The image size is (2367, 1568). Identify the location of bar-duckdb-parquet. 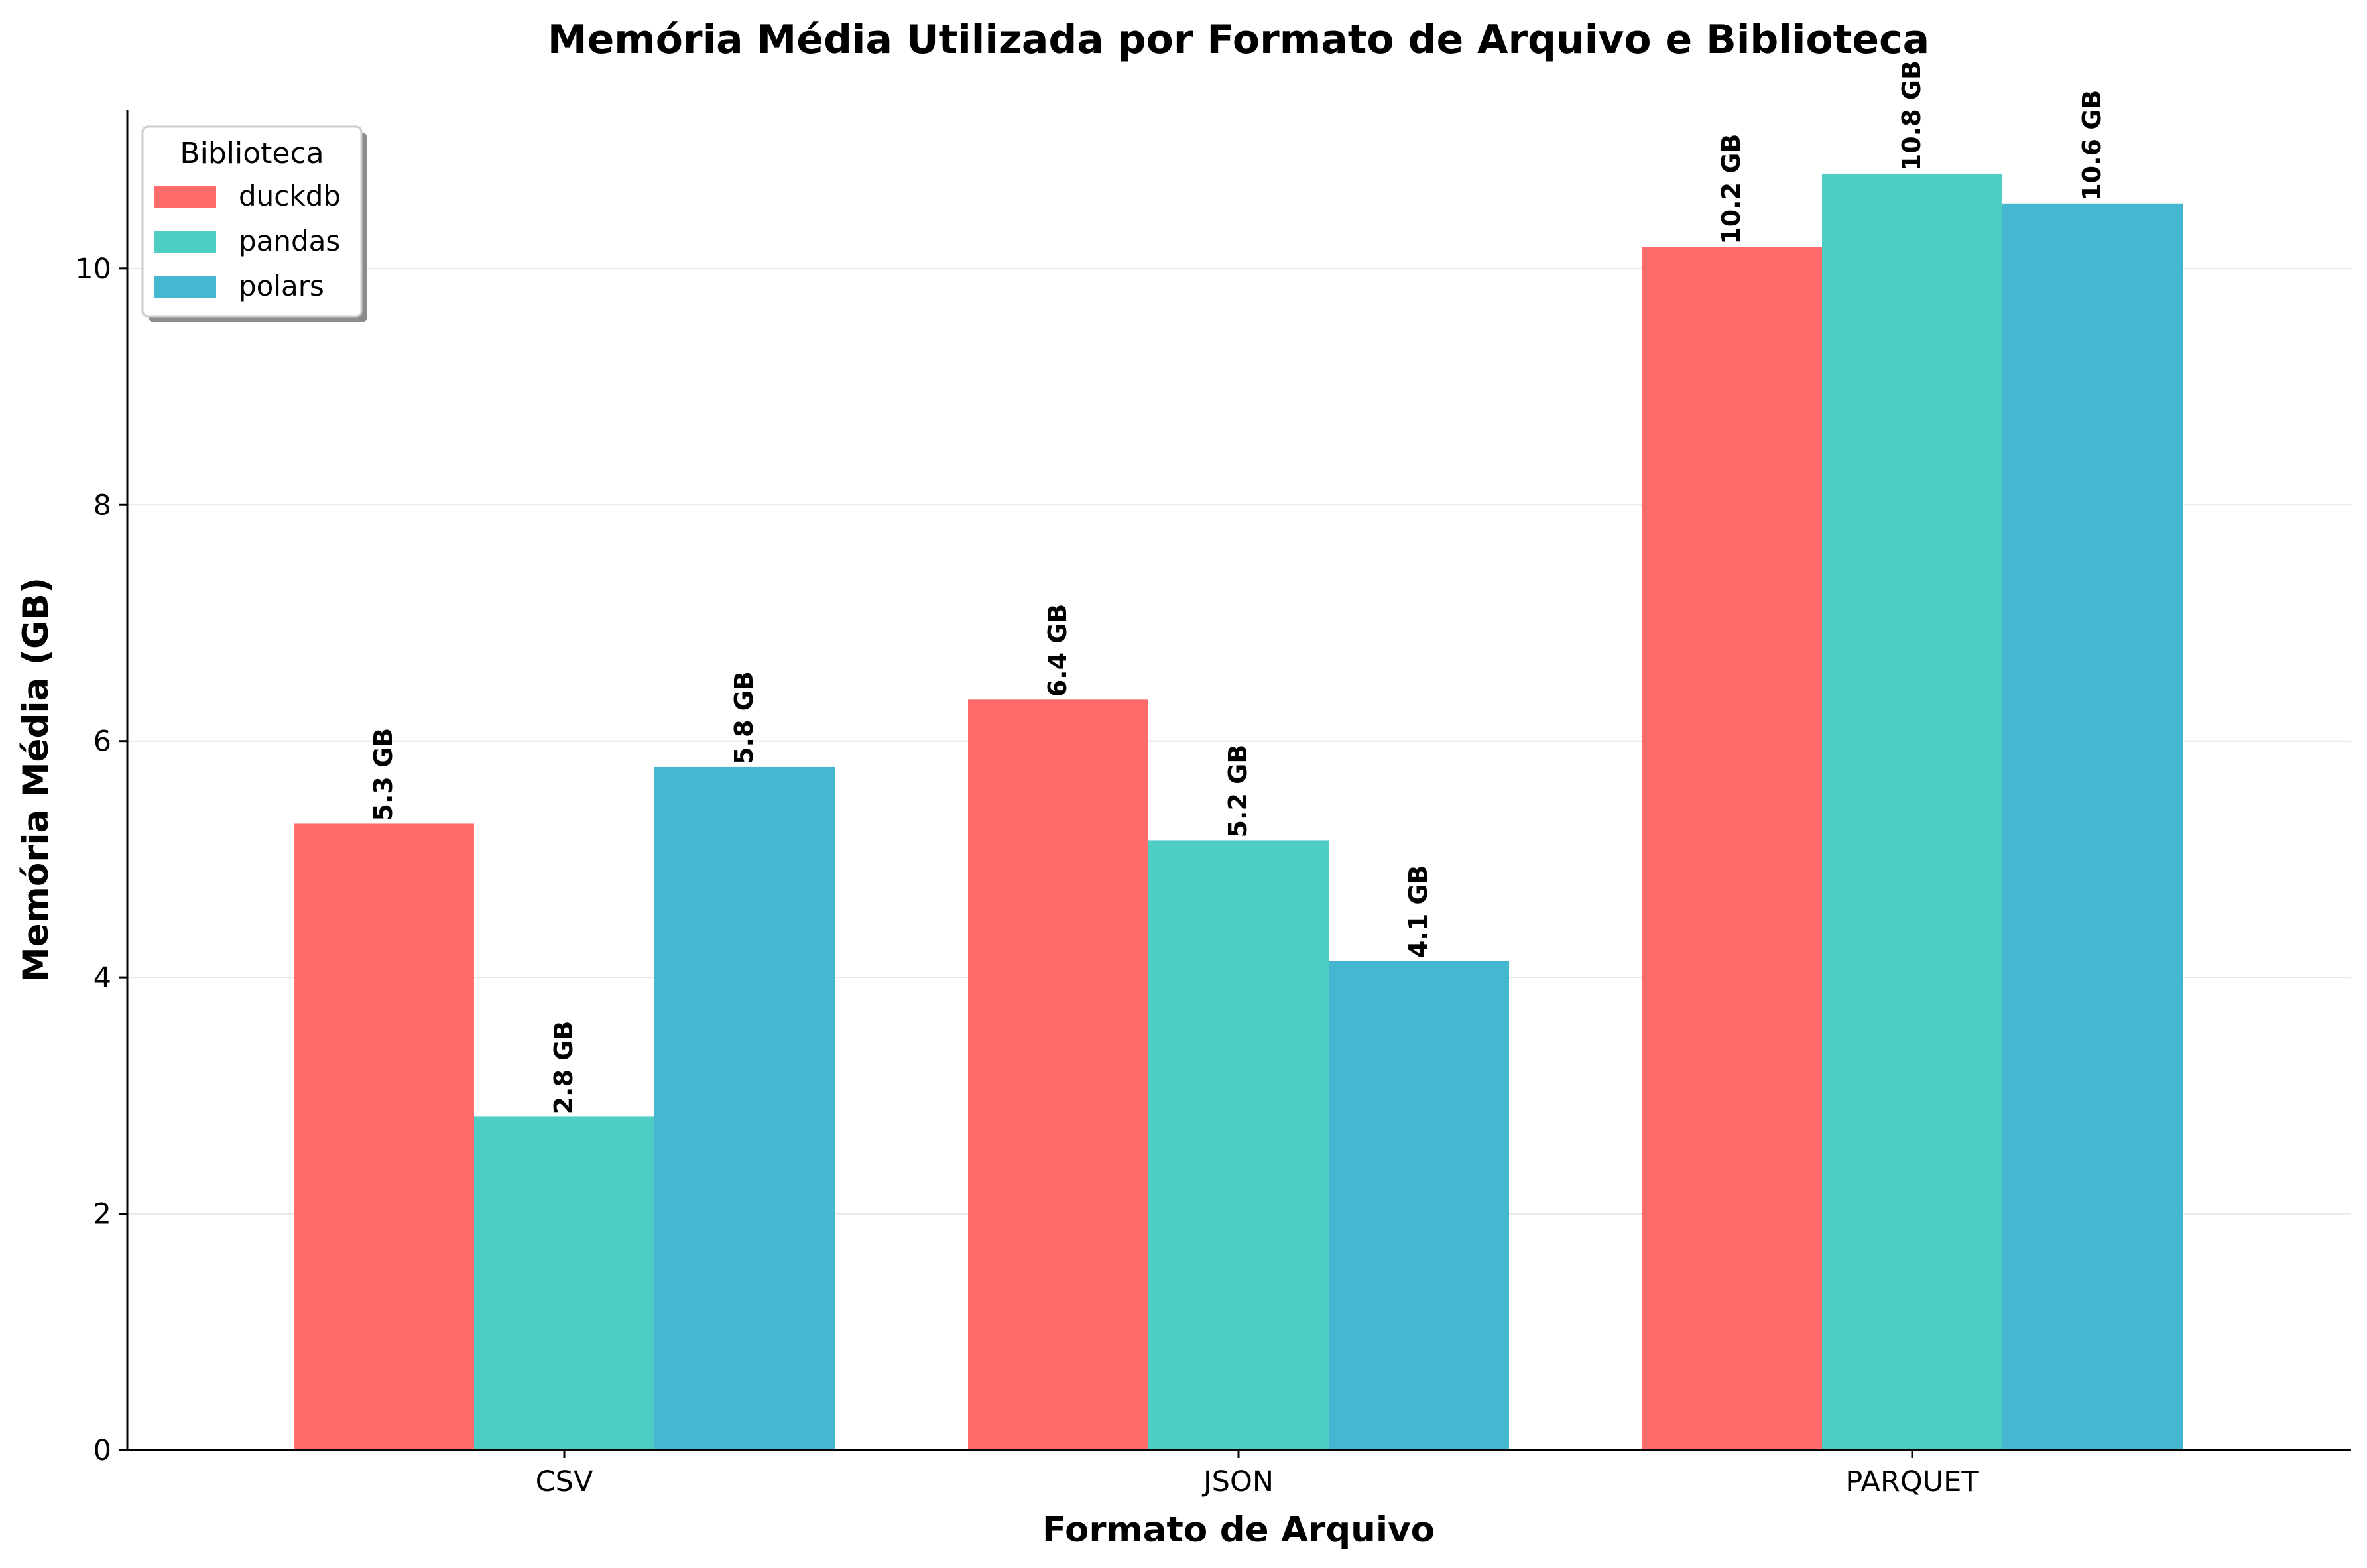
(1732, 849).